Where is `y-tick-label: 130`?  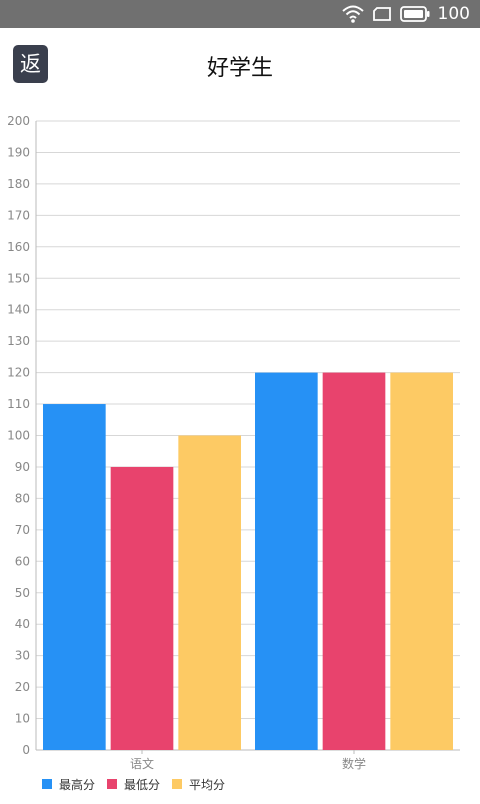
y-tick-label: 130 is located at coordinates (18, 341).